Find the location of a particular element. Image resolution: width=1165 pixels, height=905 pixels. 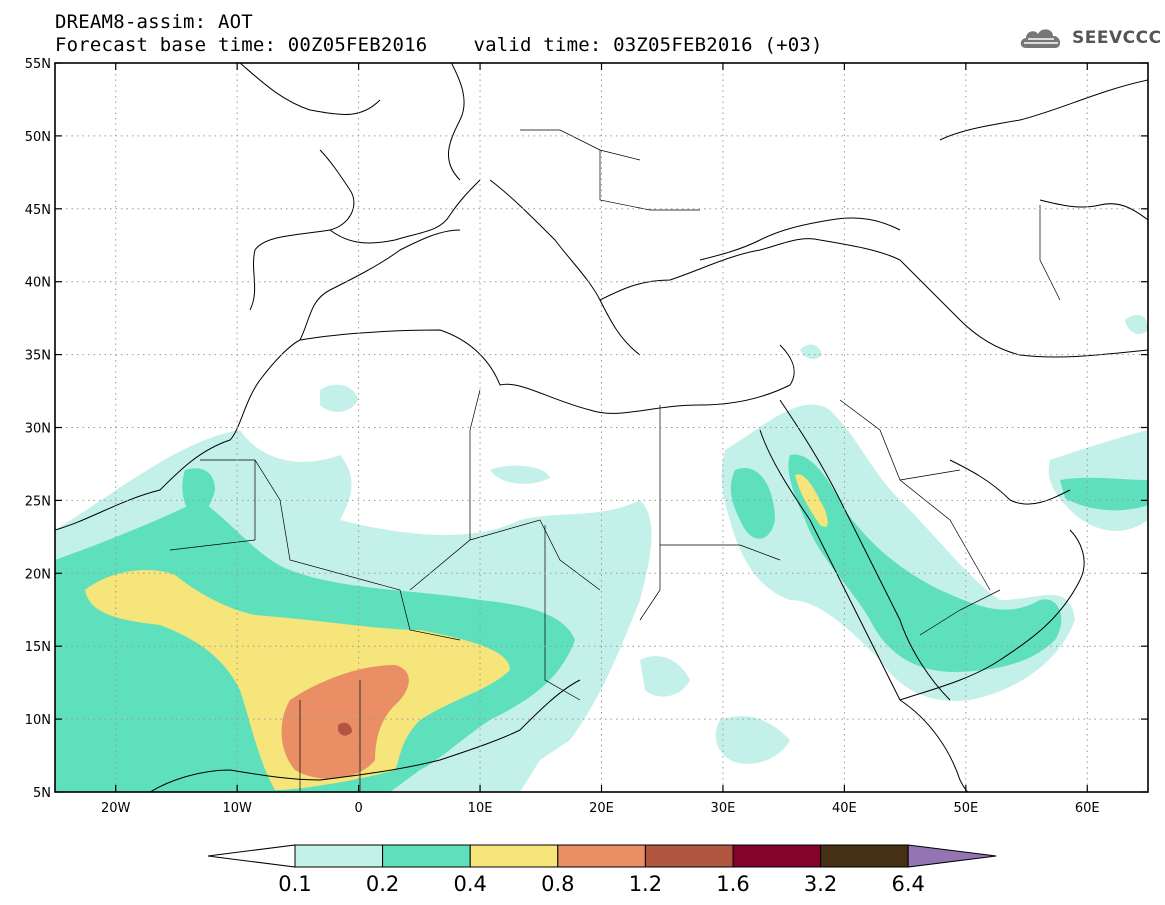

lat-label: 30N is located at coordinates (38, 429).